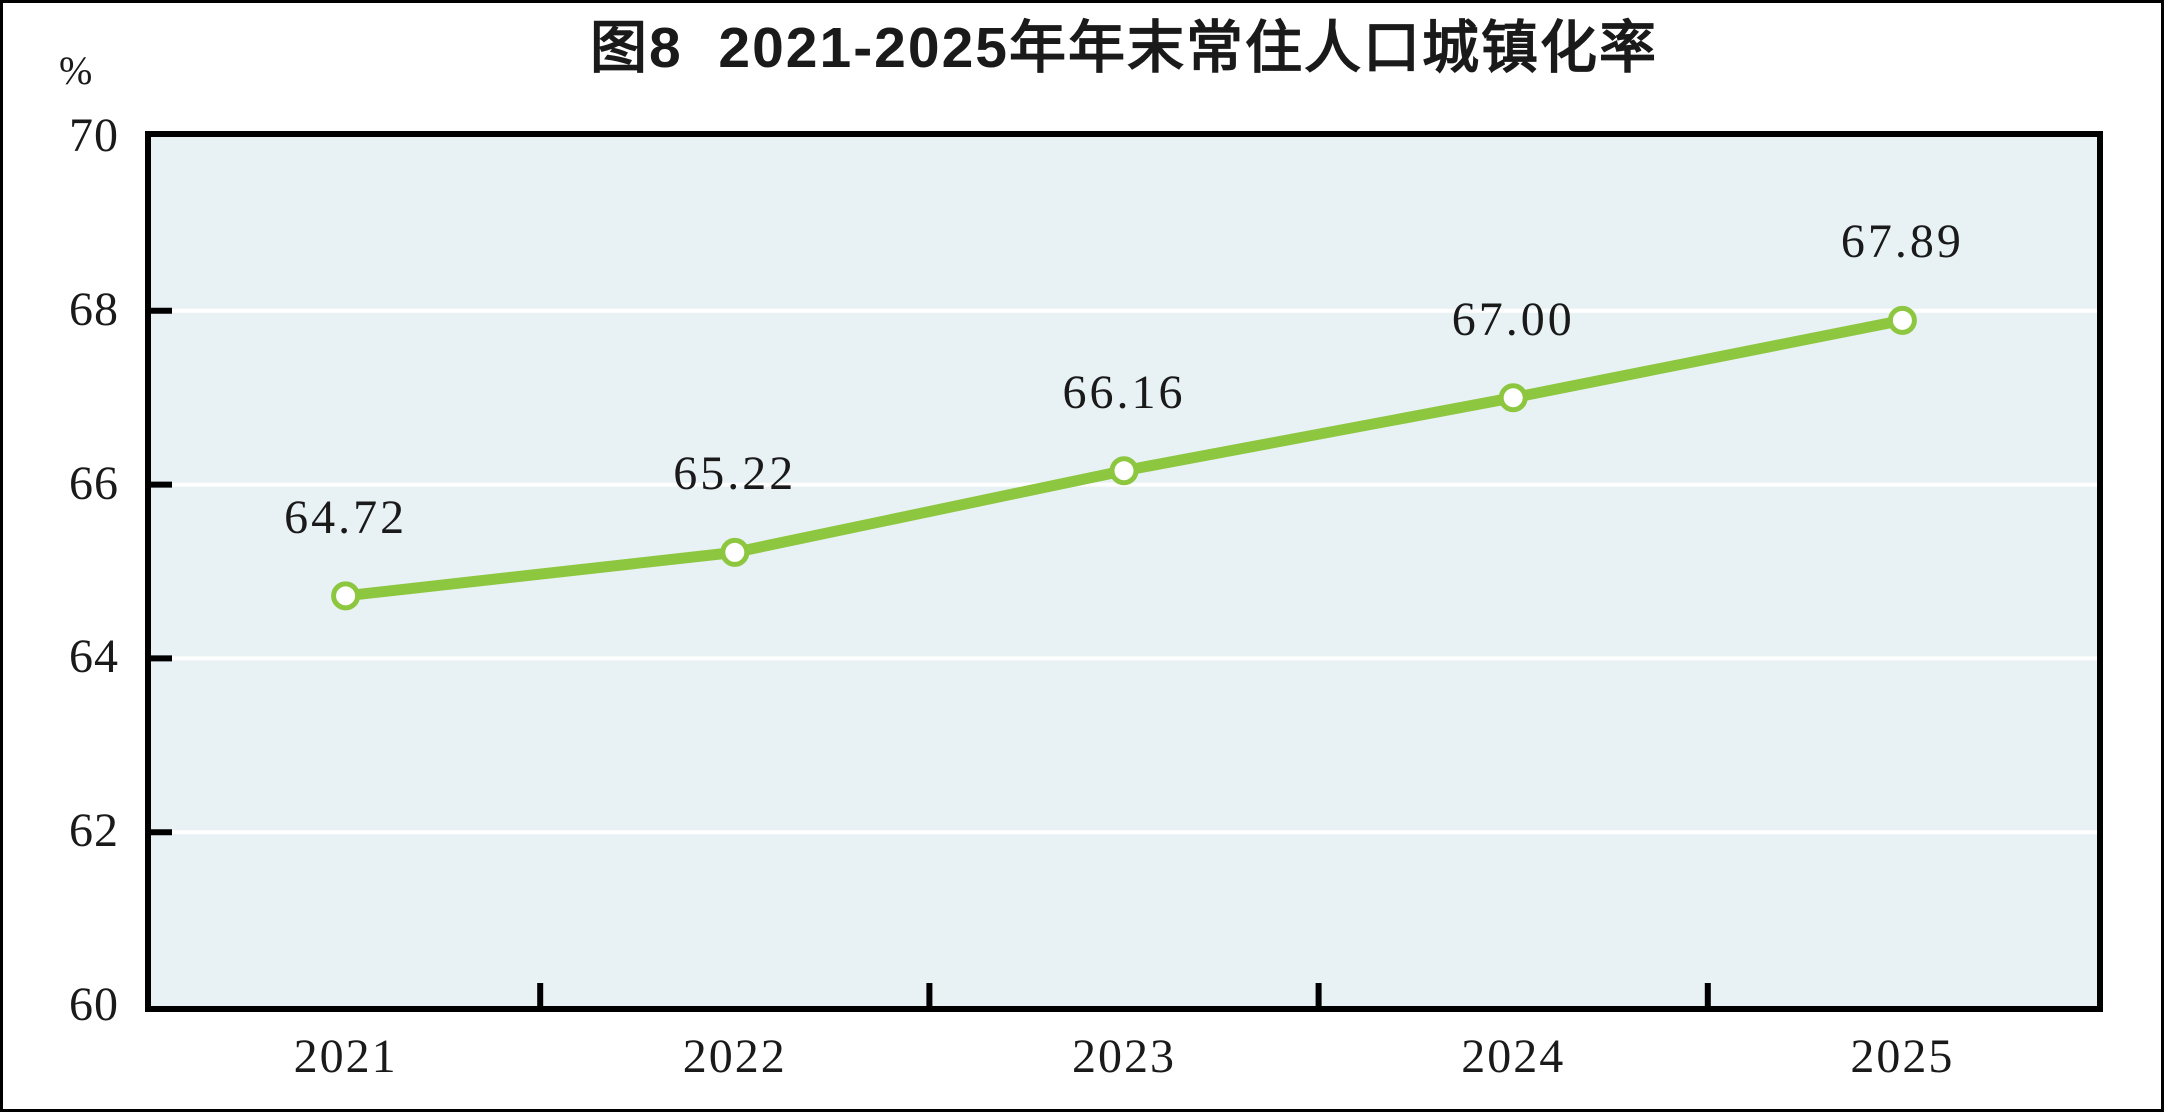 This screenshot has height=1112, width=2164. I want to click on y-axis-unit-label: %, so click(76, 70).